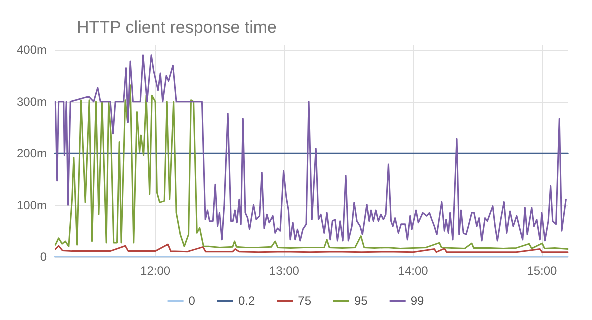 The height and width of the screenshot is (320, 592). What do you see at coordinates (417, 301) in the screenshot?
I see `legend-label: 99` at bounding box center [417, 301].